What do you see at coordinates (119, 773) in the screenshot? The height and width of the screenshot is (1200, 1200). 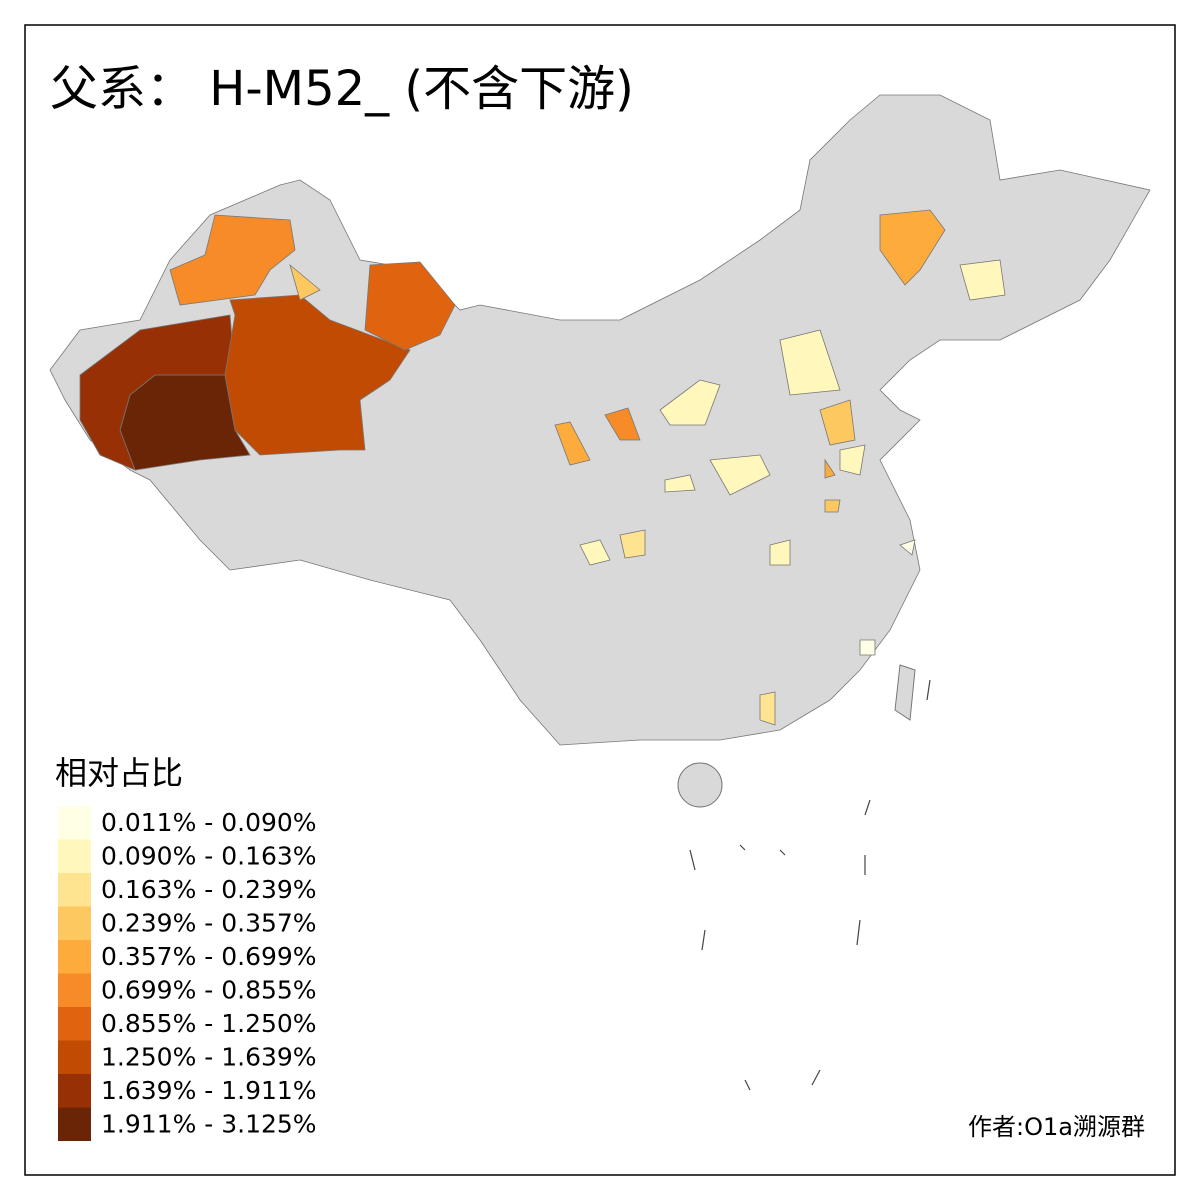 I see `legend-title: 相对占比` at bounding box center [119, 773].